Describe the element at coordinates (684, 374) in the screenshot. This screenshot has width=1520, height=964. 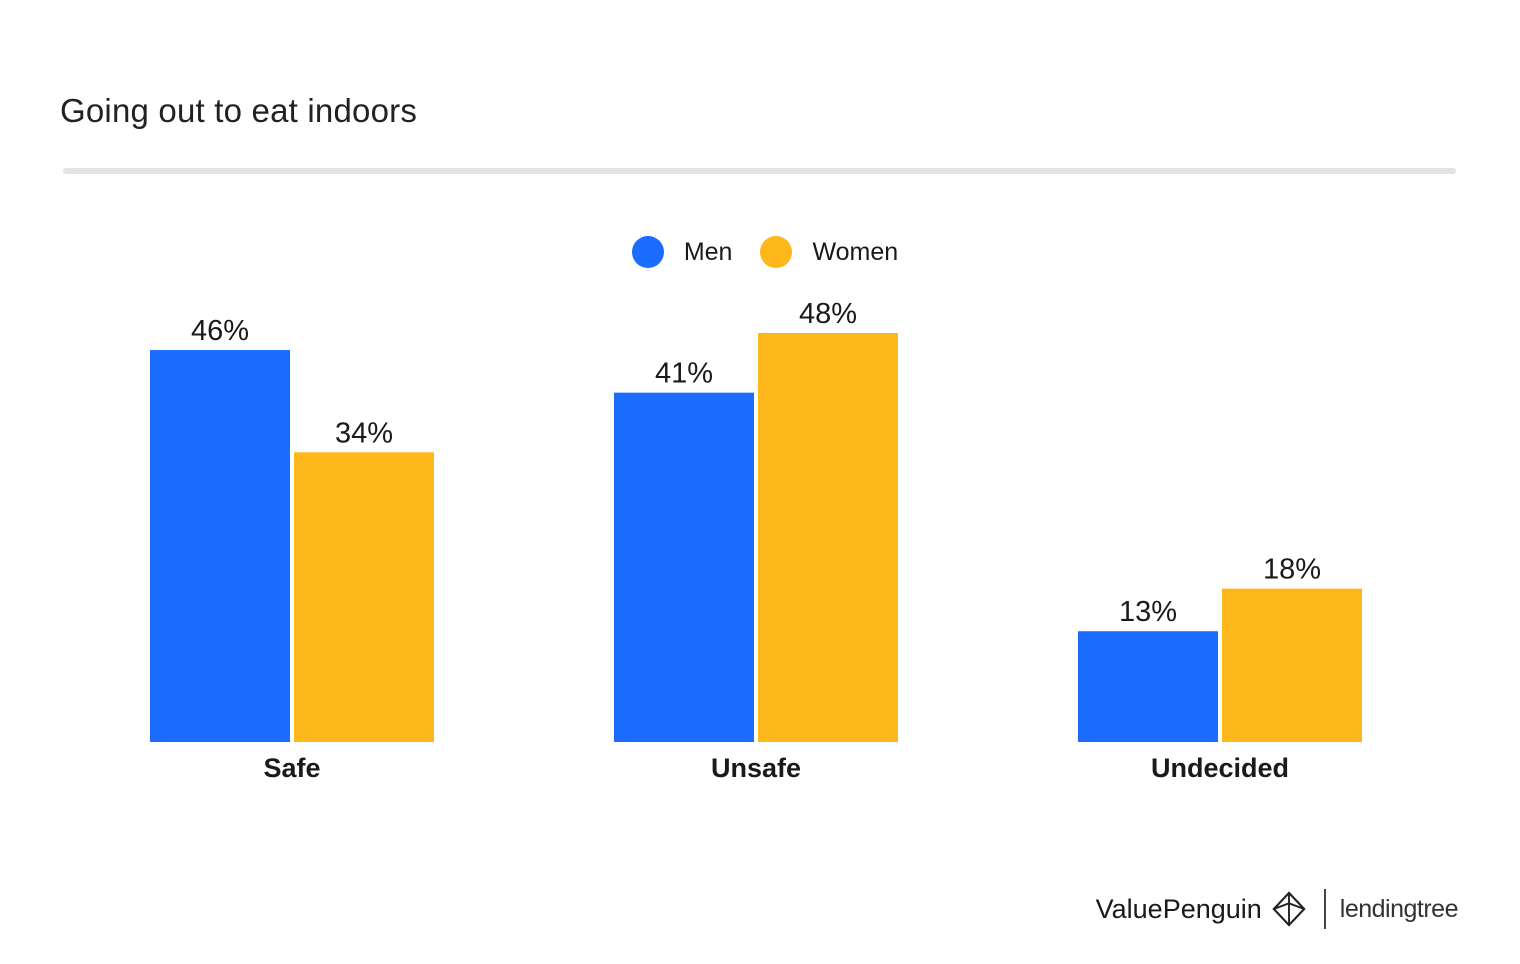
I see `data-label-men-unsafe: 41%` at that location.